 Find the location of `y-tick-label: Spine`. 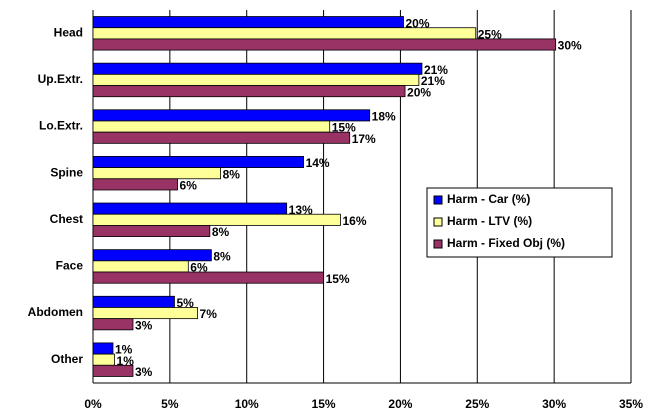

y-tick-label: Spine is located at coordinates (66, 172).